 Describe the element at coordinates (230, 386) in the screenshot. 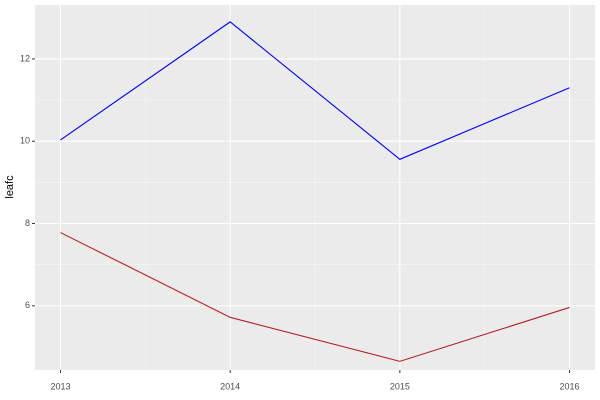

I see `x-tick-label: 2014` at that location.